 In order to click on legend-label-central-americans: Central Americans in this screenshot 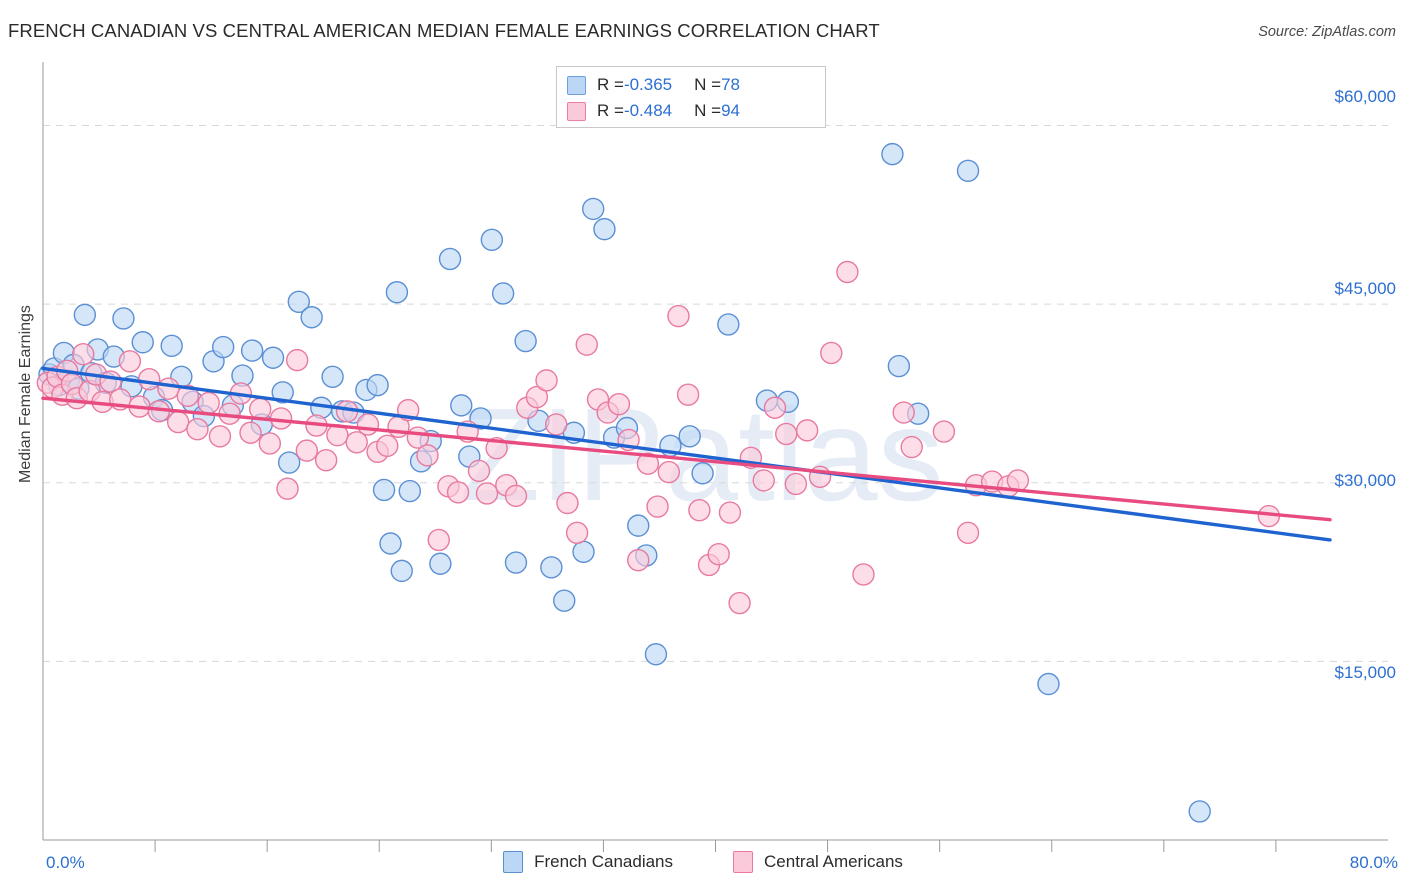, I will do `click(833, 861)`.